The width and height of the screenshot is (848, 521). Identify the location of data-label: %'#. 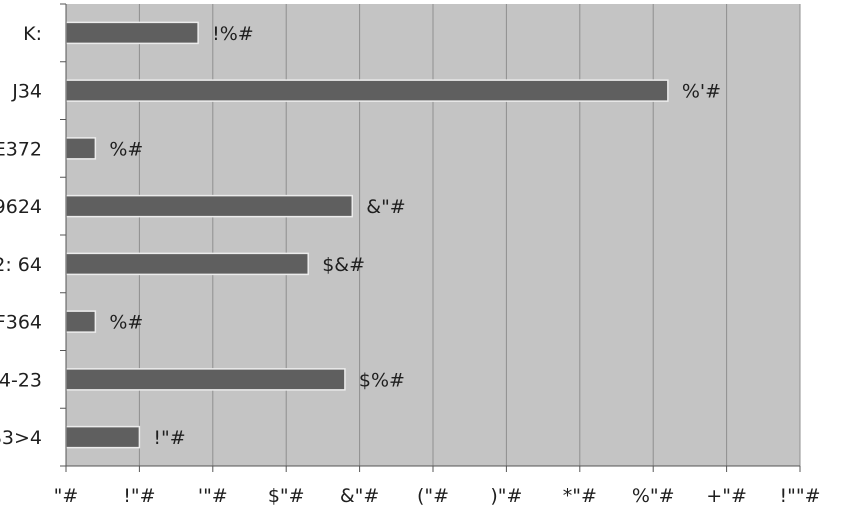
(701, 92).